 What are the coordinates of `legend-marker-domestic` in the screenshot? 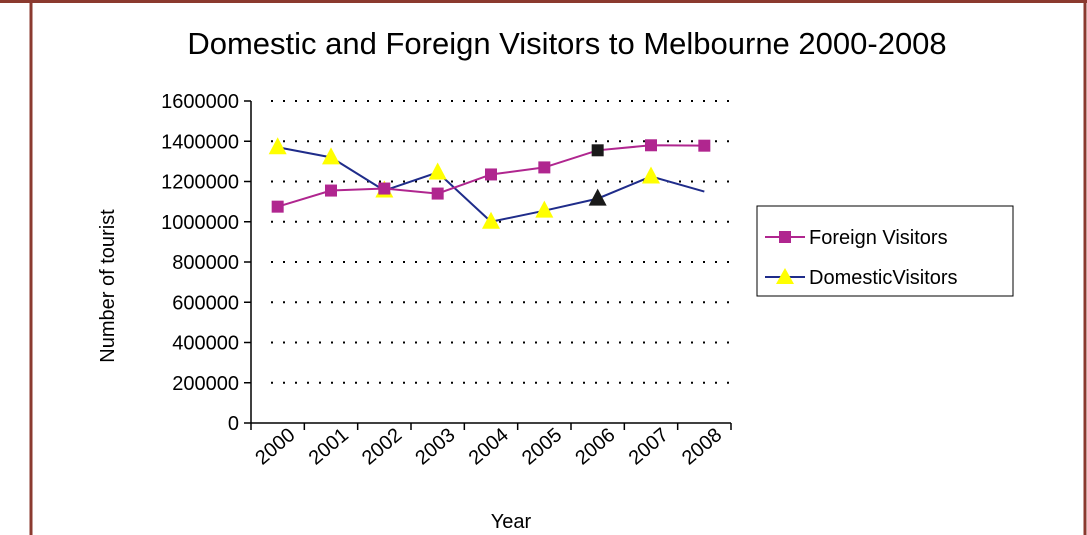 It's located at (785, 276).